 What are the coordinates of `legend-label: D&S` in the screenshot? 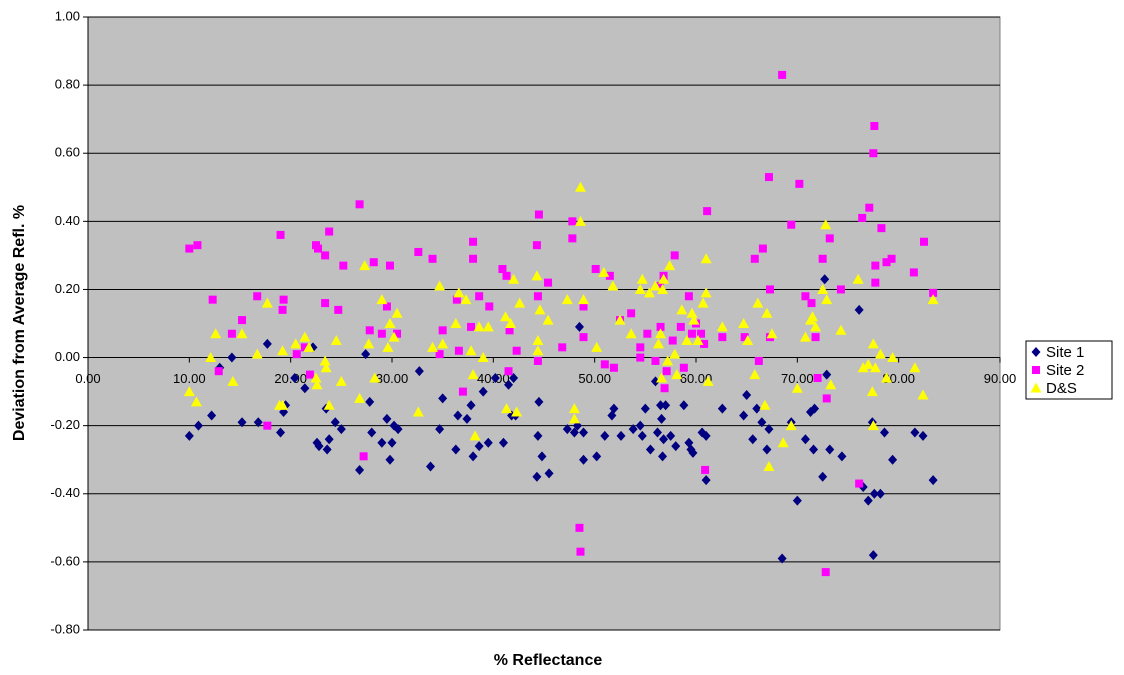 It's located at (1061, 388).